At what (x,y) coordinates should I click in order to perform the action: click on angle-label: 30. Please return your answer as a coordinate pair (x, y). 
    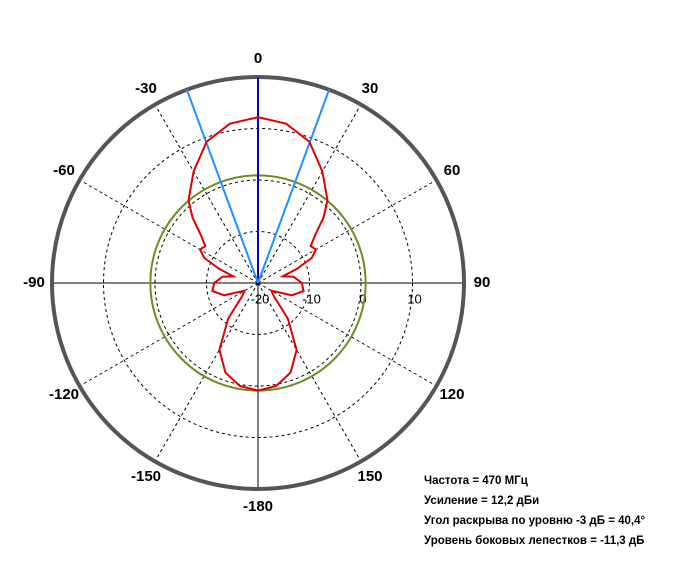
    Looking at the image, I should click on (370, 88).